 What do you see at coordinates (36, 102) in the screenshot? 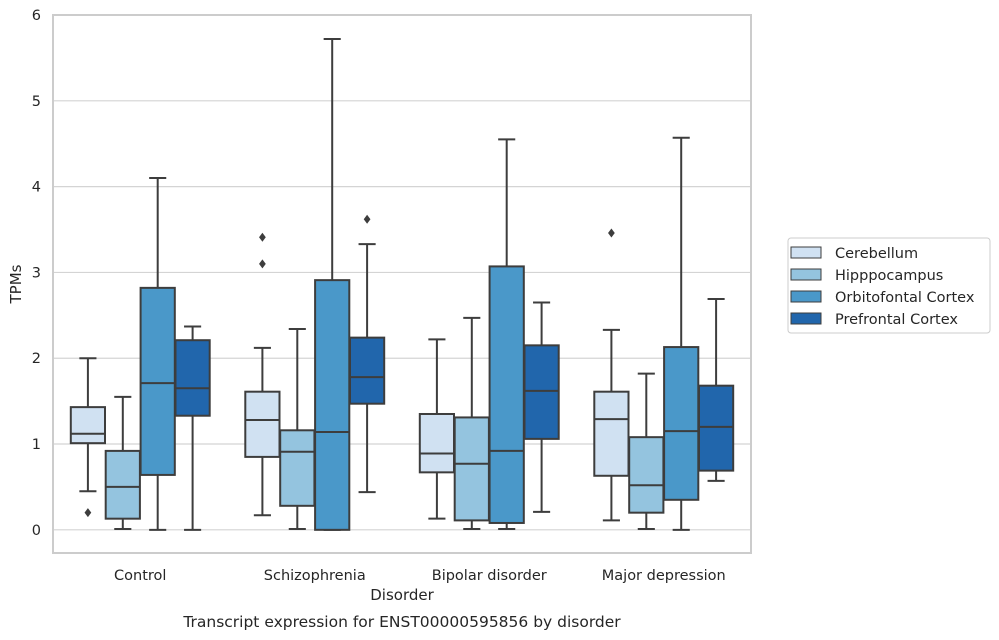
I see `y-tick-label: 5` at bounding box center [36, 102].